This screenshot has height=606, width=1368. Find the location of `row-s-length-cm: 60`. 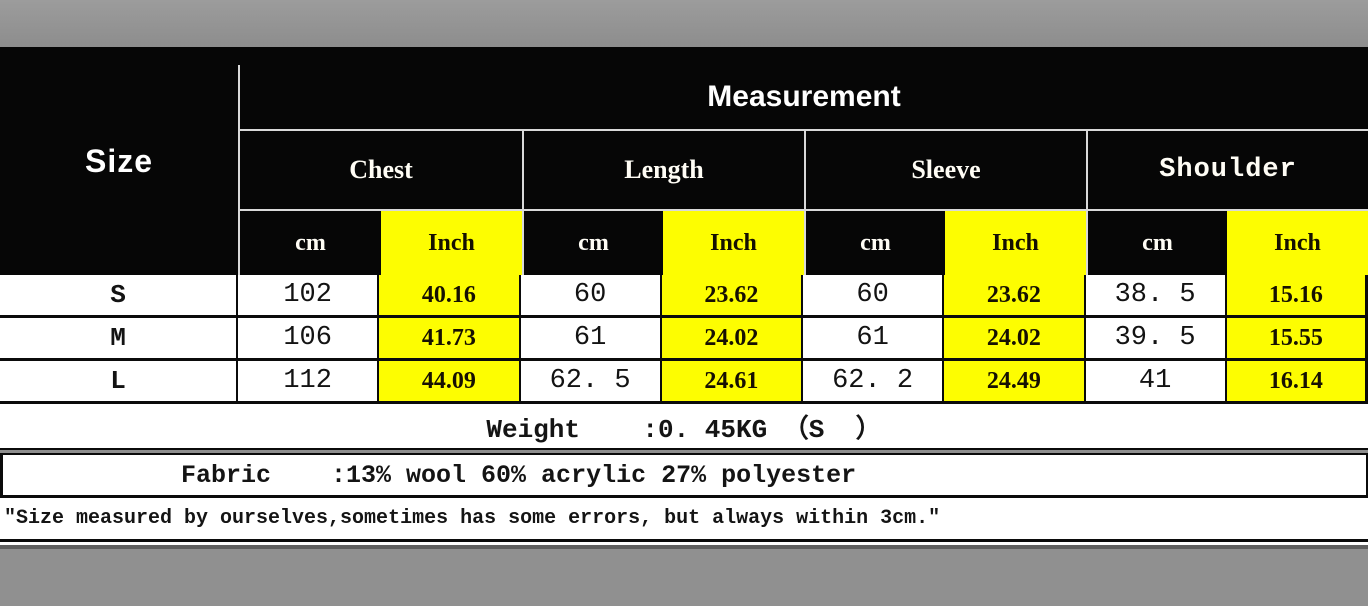

row-s-length-cm: 60 is located at coordinates (591, 296).